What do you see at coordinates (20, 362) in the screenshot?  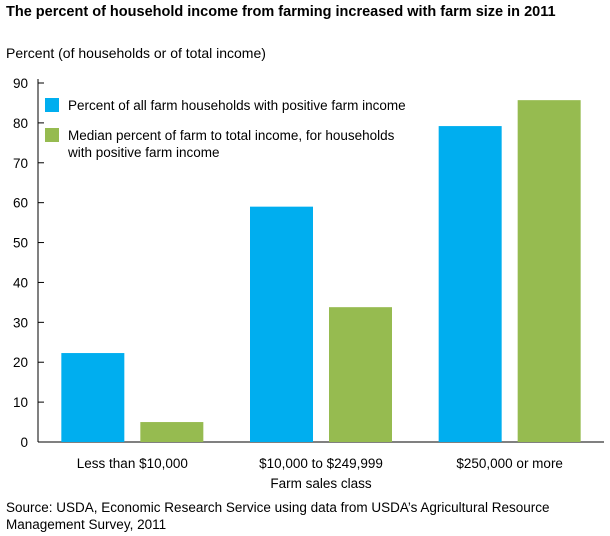 I see `y-tick-label: 20` at bounding box center [20, 362].